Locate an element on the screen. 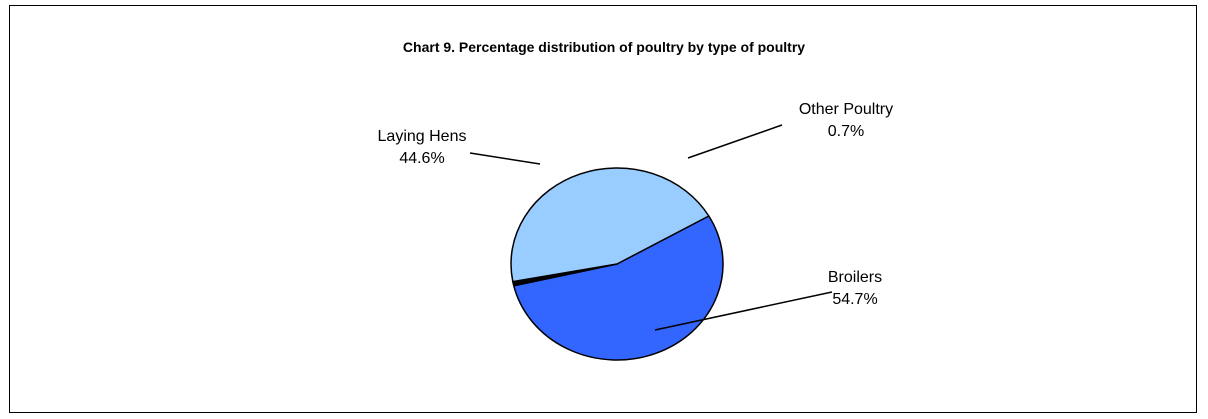 This screenshot has width=1208, height=419. slice-value-label: 54.7% is located at coordinates (854, 299).